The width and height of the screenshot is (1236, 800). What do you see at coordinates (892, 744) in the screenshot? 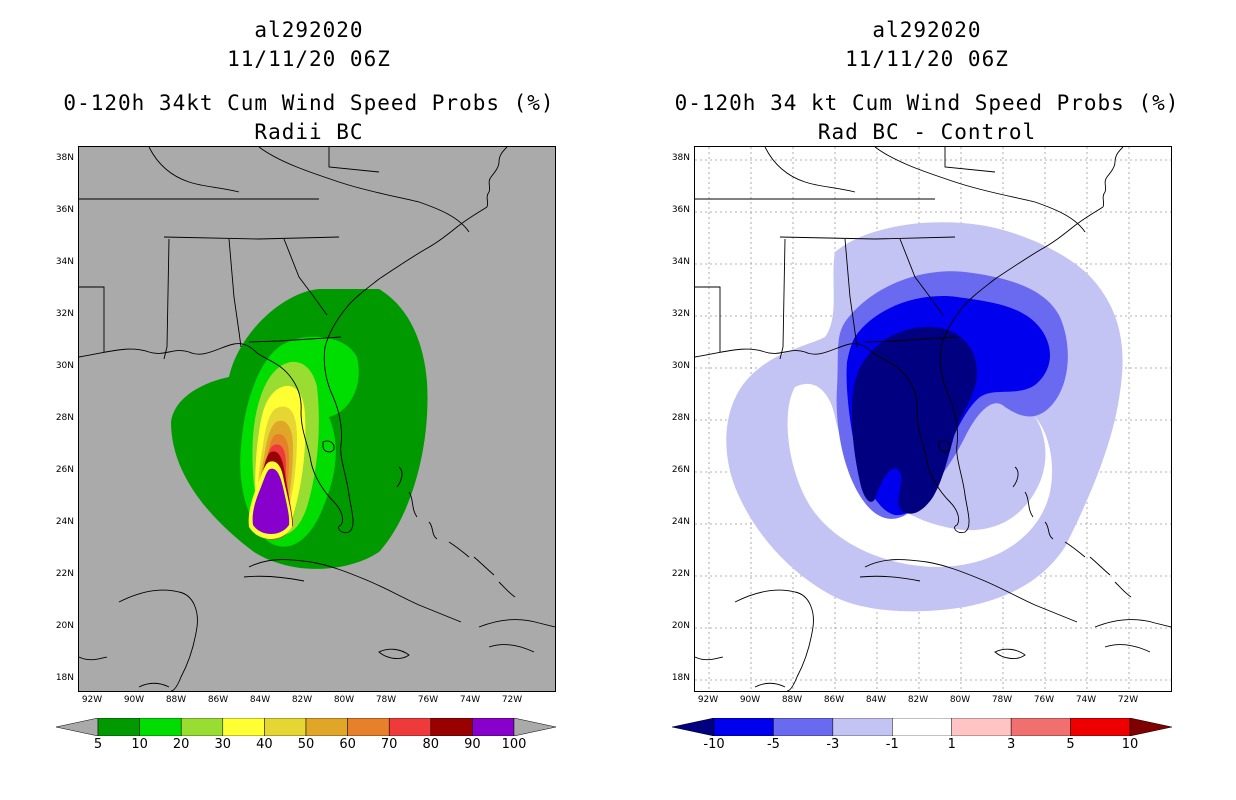
I see `colorbar-label: -1` at bounding box center [892, 744].